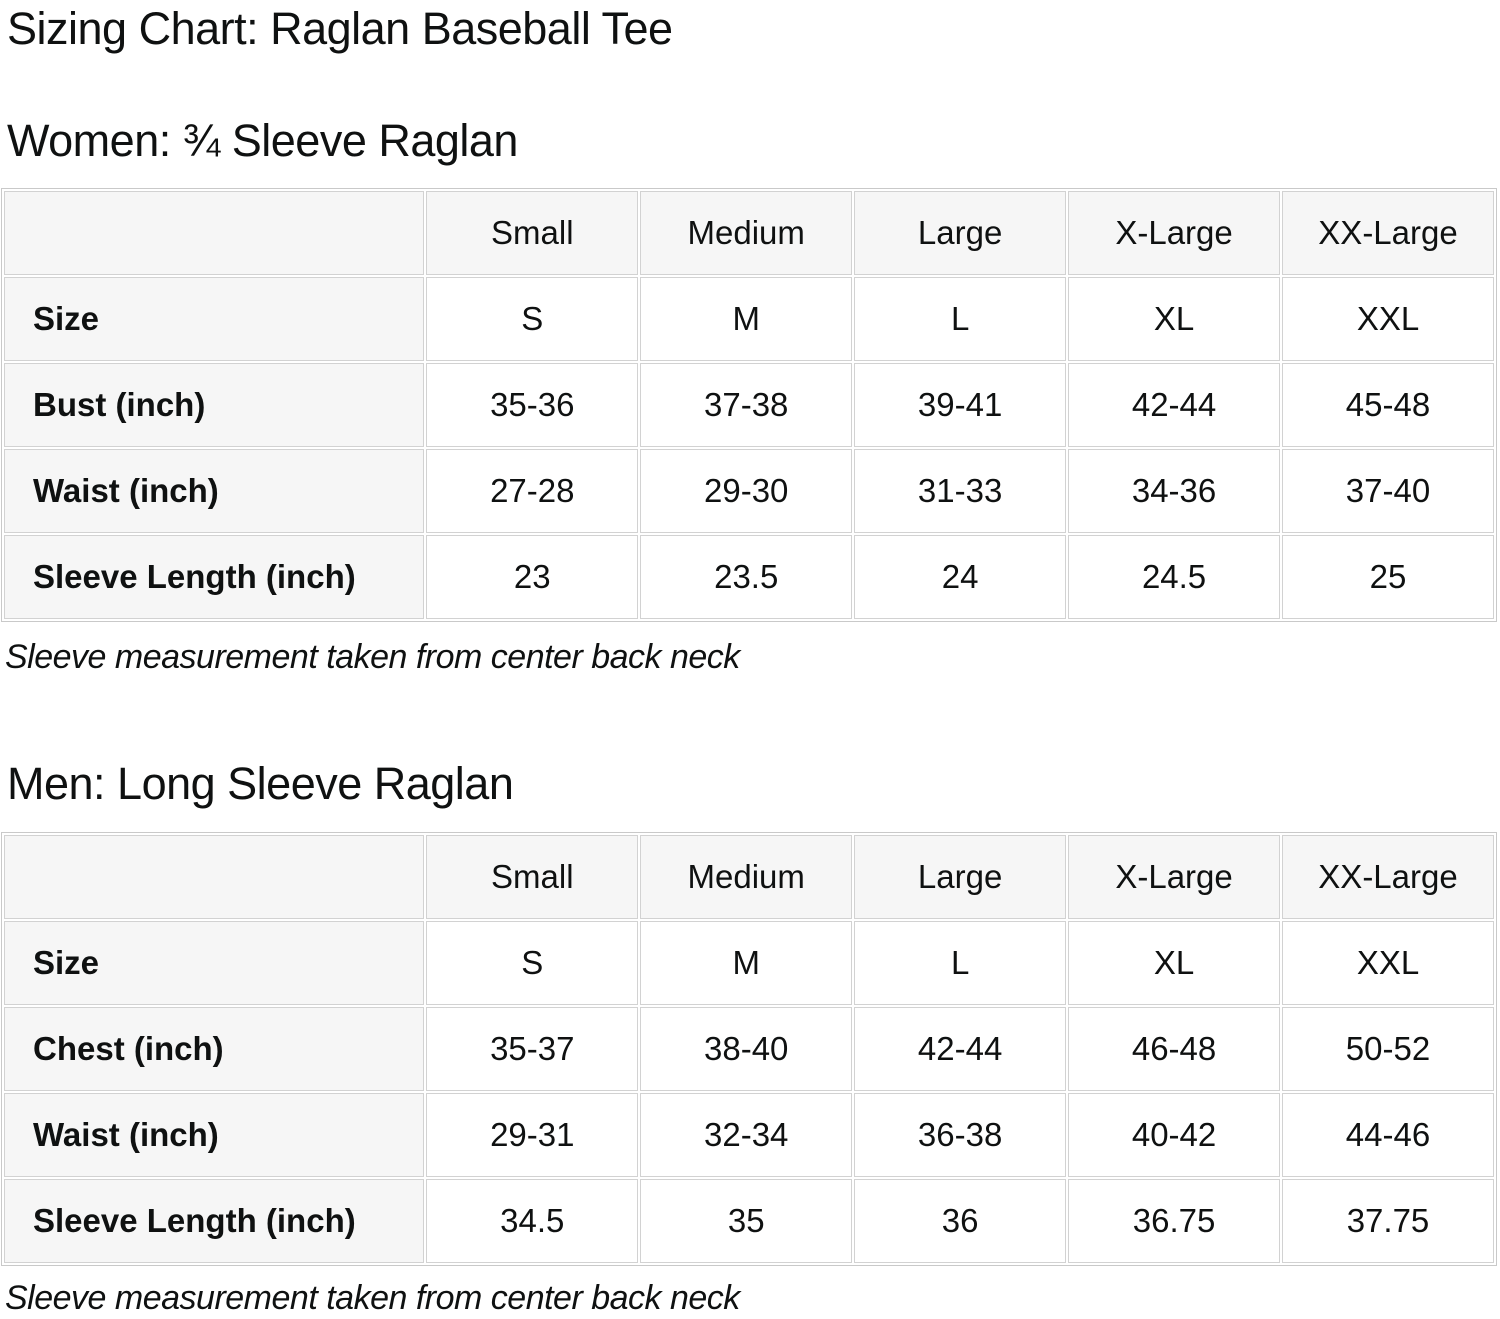 The height and width of the screenshot is (1319, 1500). I want to click on data-cell: 32-34, so click(746, 1135).